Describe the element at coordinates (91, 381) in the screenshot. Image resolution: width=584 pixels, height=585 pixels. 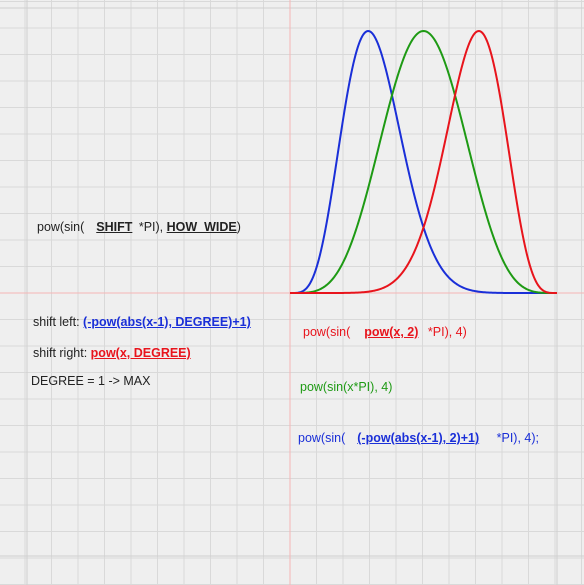
I see `degree-label: DEGREE = 1 -> MAX` at that location.